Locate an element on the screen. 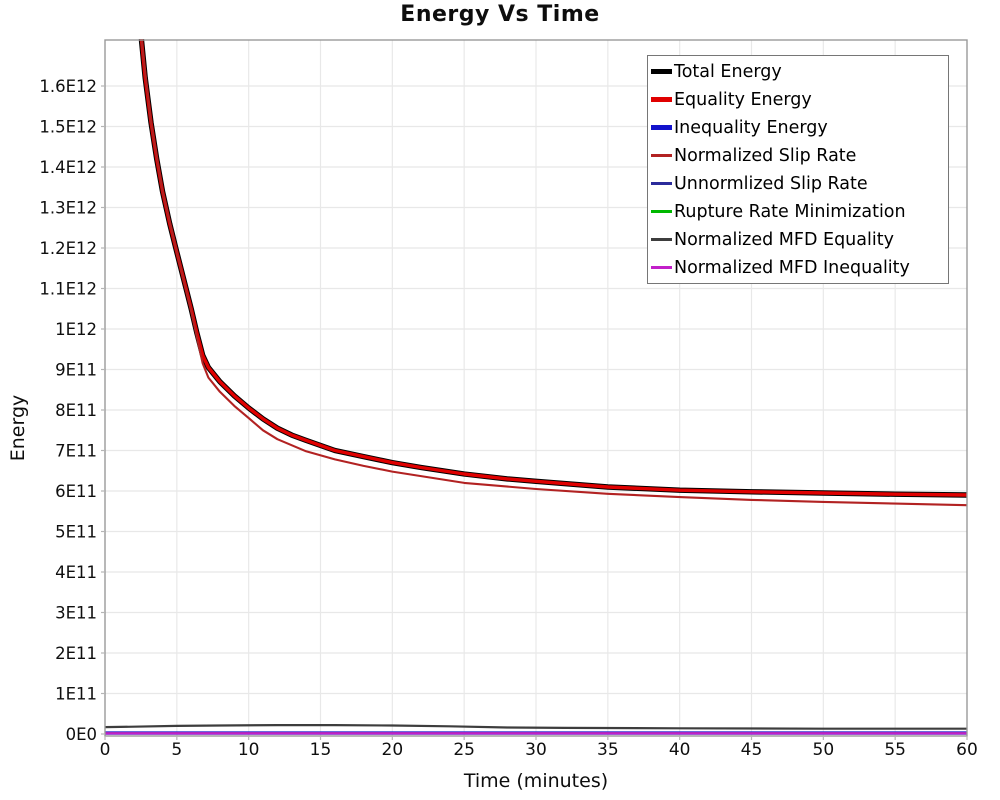 This screenshot has width=1000, height=800. y-tick-label: 9E11 is located at coordinates (76, 370).